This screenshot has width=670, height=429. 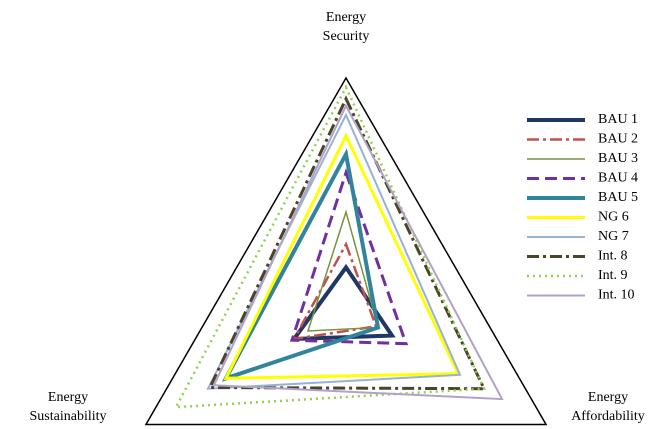 I want to click on legend-label: BAU 5, so click(x=618, y=197).